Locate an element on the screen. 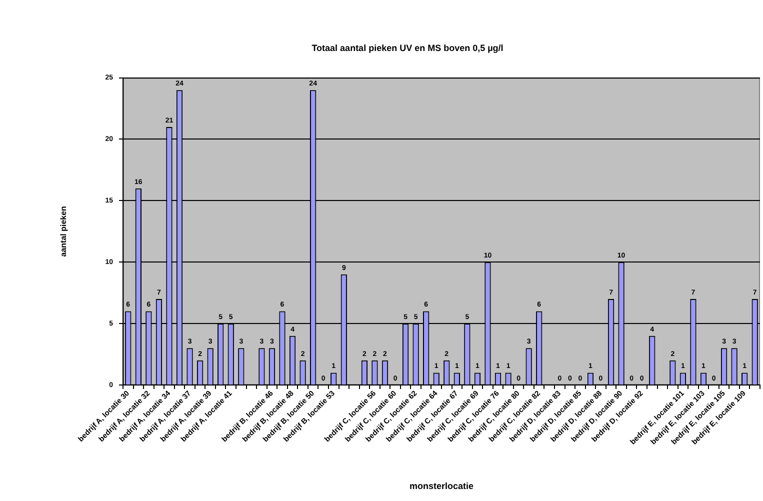 This screenshot has width=763, height=501. chart-title: Totaal aantal pieken UV en MS boven 0,5 µg/l is located at coordinates (408, 47).